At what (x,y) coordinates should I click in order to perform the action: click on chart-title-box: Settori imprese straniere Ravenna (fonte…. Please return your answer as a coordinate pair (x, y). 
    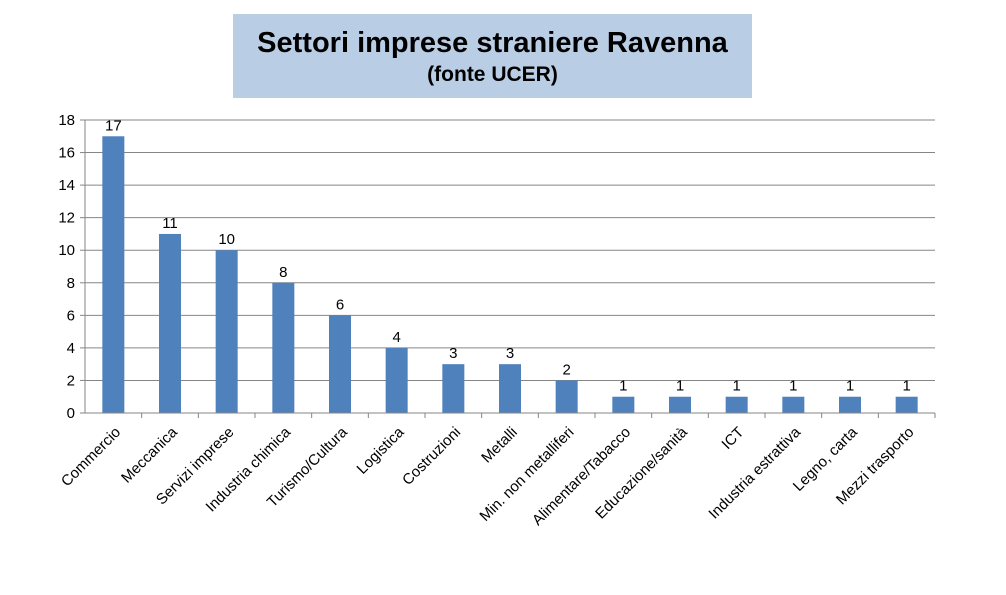
    Looking at the image, I should click on (492, 56).